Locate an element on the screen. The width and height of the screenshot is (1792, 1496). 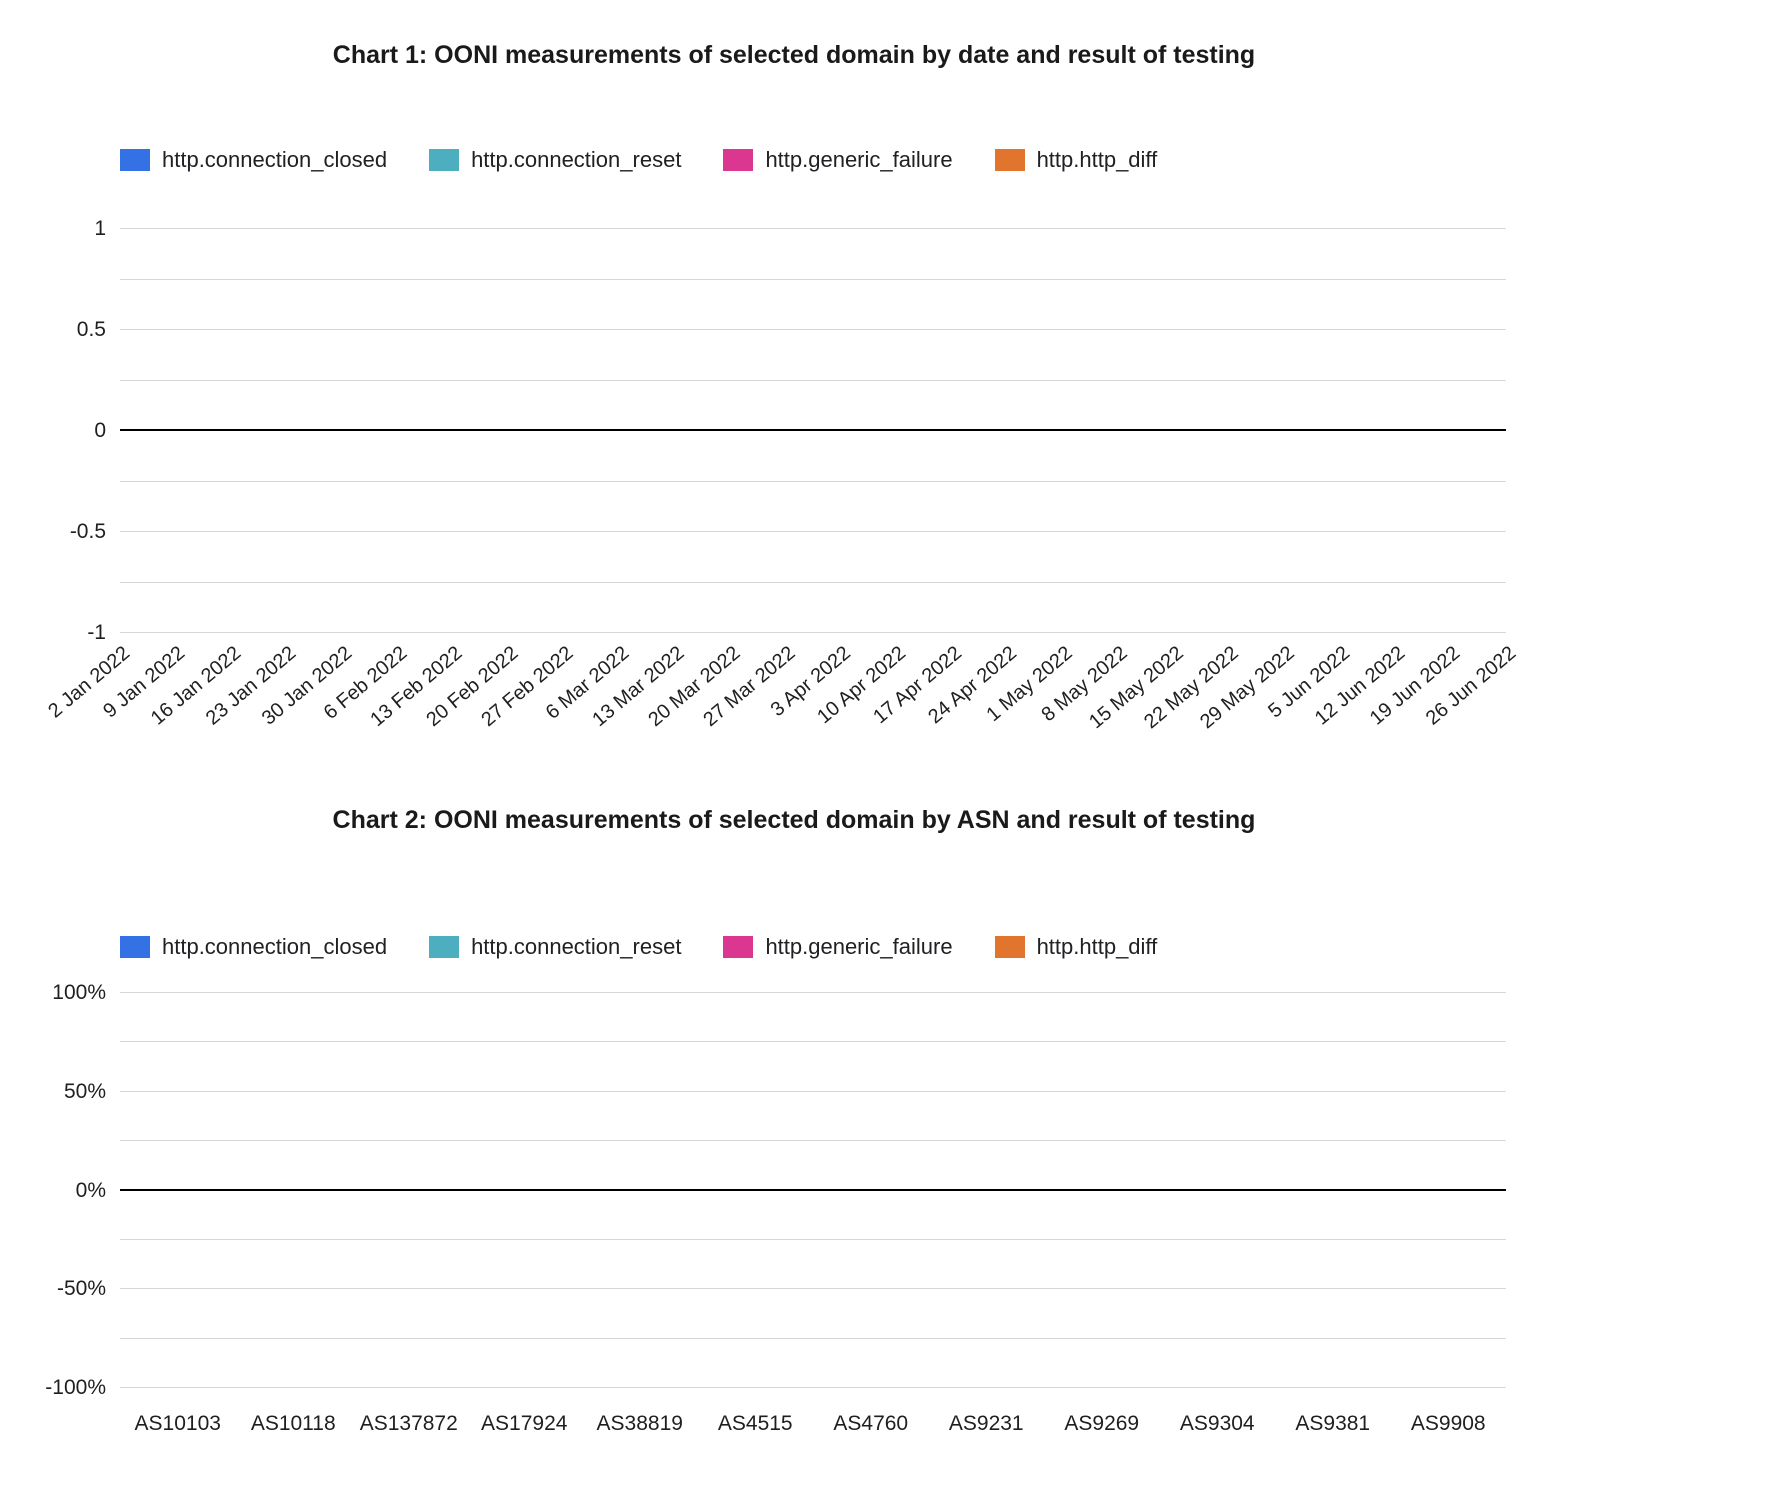
gridline: 0% is located at coordinates (791, 1190).